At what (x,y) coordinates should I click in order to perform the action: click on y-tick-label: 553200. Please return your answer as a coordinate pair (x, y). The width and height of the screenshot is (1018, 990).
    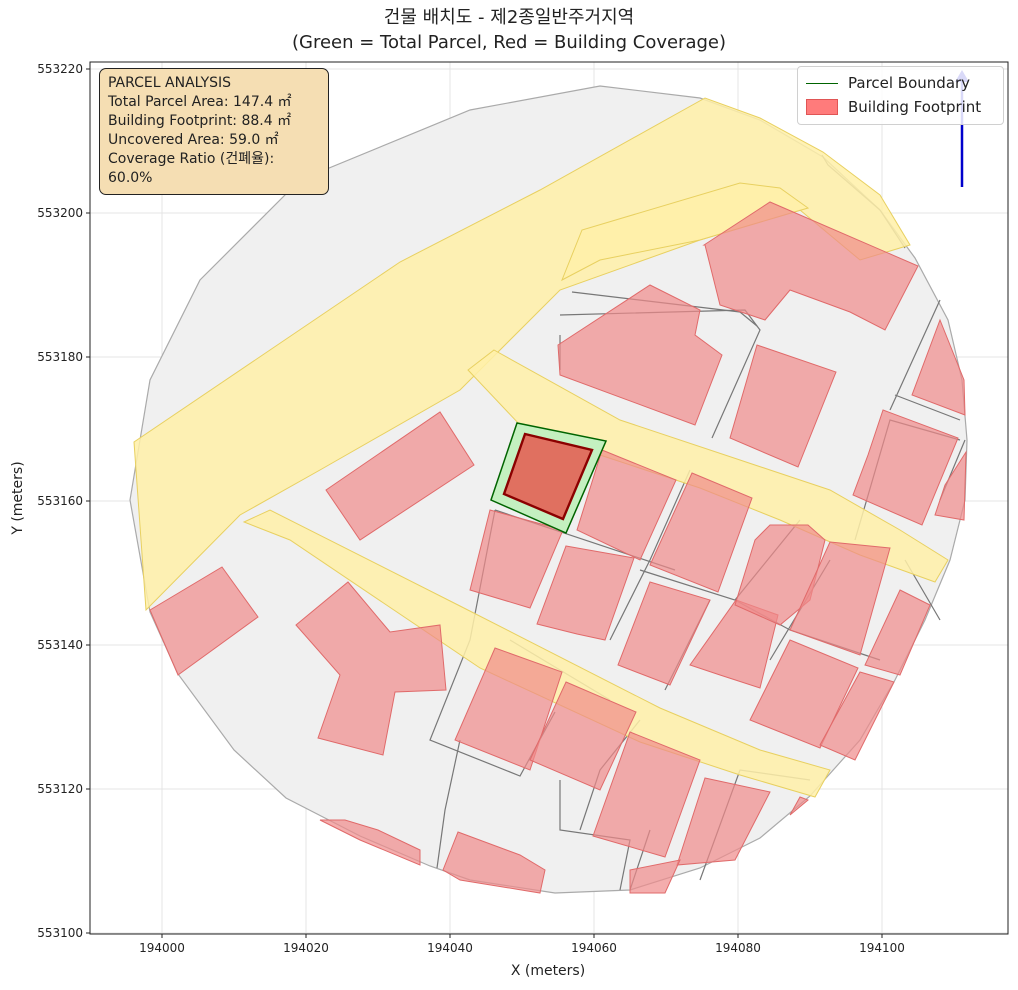
    Looking at the image, I should click on (60, 213).